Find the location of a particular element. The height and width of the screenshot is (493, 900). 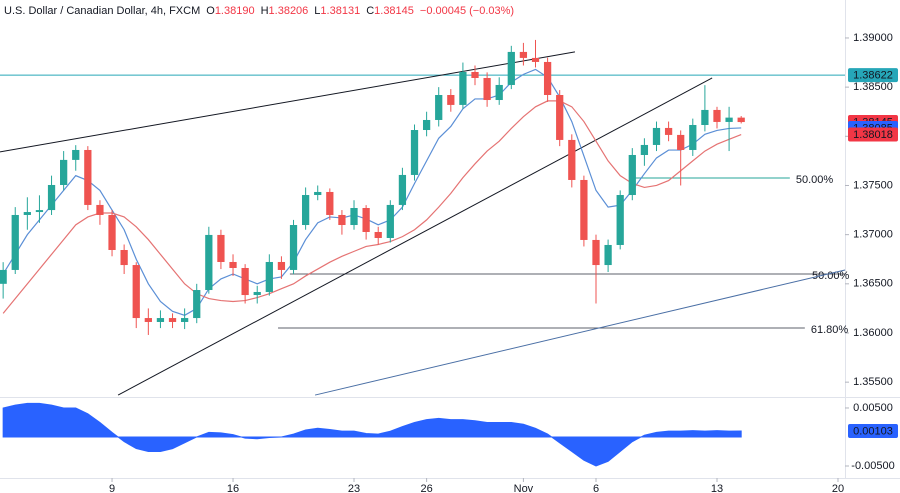

x-tick-label: 20 is located at coordinates (838, 488).